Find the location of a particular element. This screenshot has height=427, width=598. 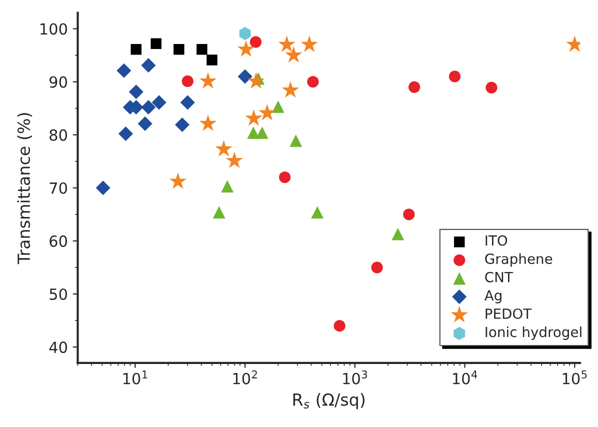

x-tick-label: 10$^{5}$ is located at coordinates (574, 377).